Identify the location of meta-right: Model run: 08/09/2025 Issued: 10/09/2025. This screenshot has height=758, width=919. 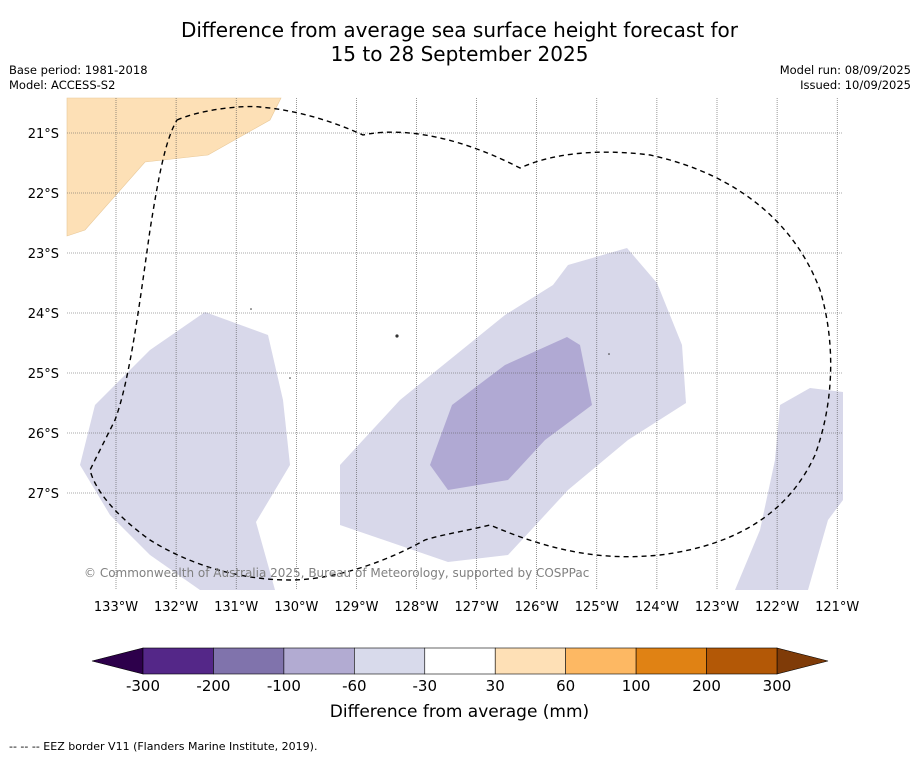
(845, 78).